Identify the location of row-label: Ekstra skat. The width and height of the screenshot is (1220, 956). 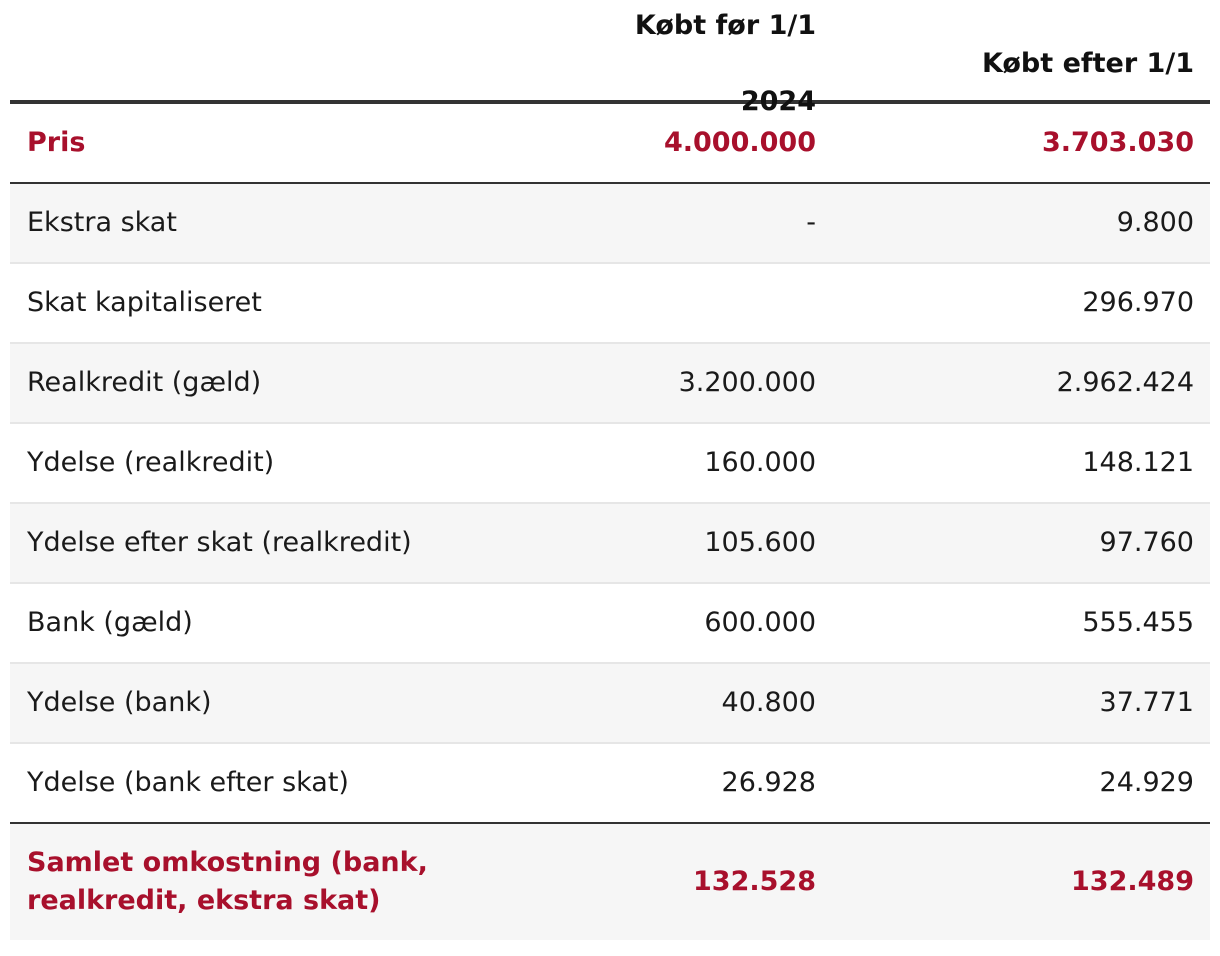
(102, 222).